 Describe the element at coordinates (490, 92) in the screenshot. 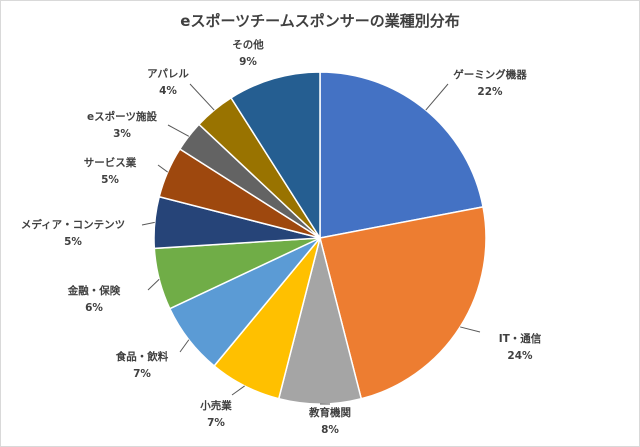

I see `data-label-value-gaming-devices: 22%` at that location.